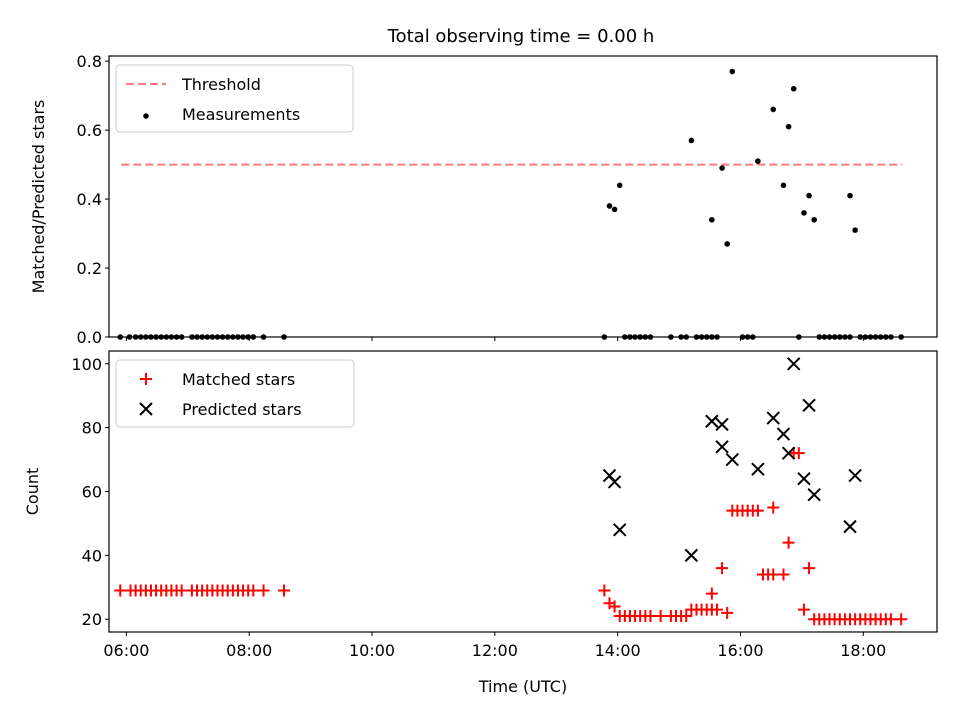  I want to click on x-tick-label: 16:00, so click(740, 650).